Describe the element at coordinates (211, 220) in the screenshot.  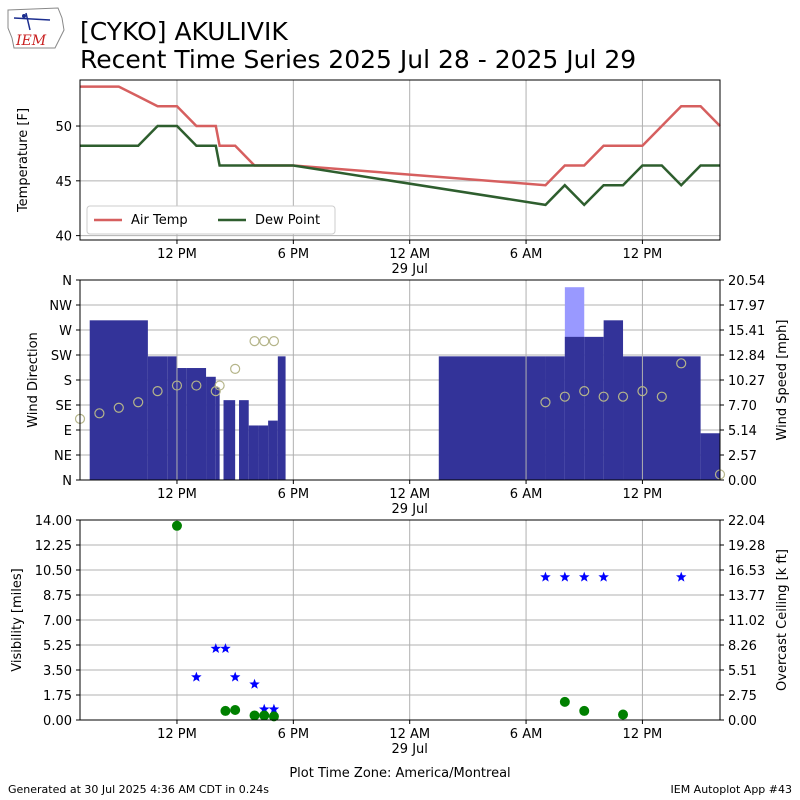
I see `legend: Air Temp Dew Point` at that location.